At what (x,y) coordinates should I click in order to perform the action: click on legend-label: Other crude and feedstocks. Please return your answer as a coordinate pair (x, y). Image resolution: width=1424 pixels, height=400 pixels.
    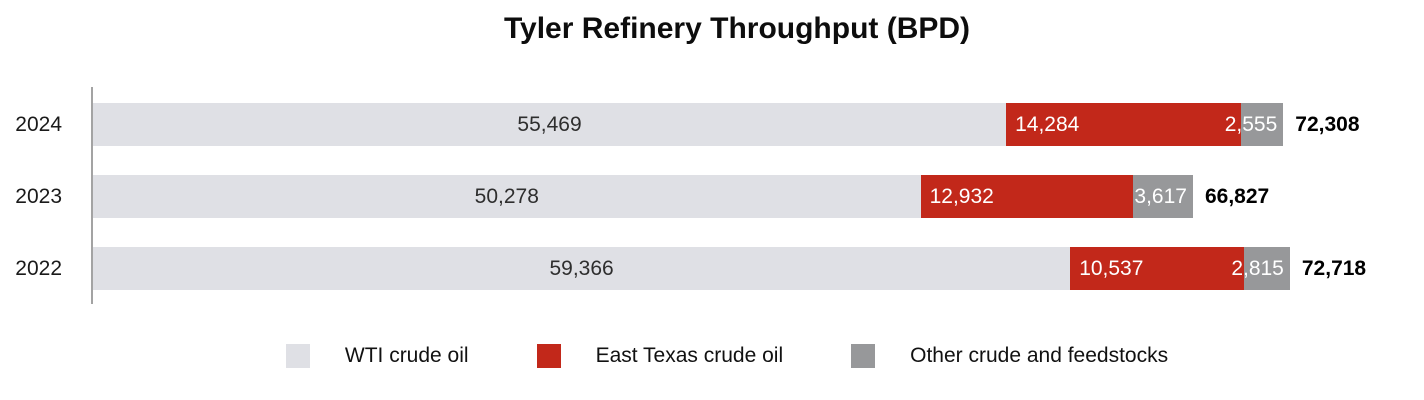
    Looking at the image, I should click on (1039, 355).